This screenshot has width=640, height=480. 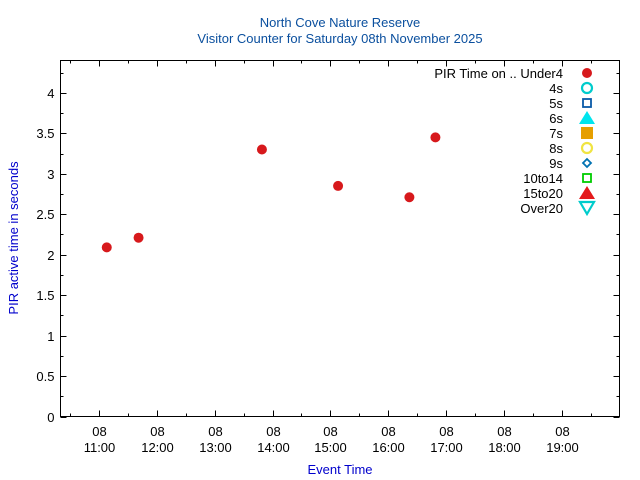 What do you see at coordinates (556, 88) in the screenshot?
I see `legend-label: 4s` at bounding box center [556, 88].